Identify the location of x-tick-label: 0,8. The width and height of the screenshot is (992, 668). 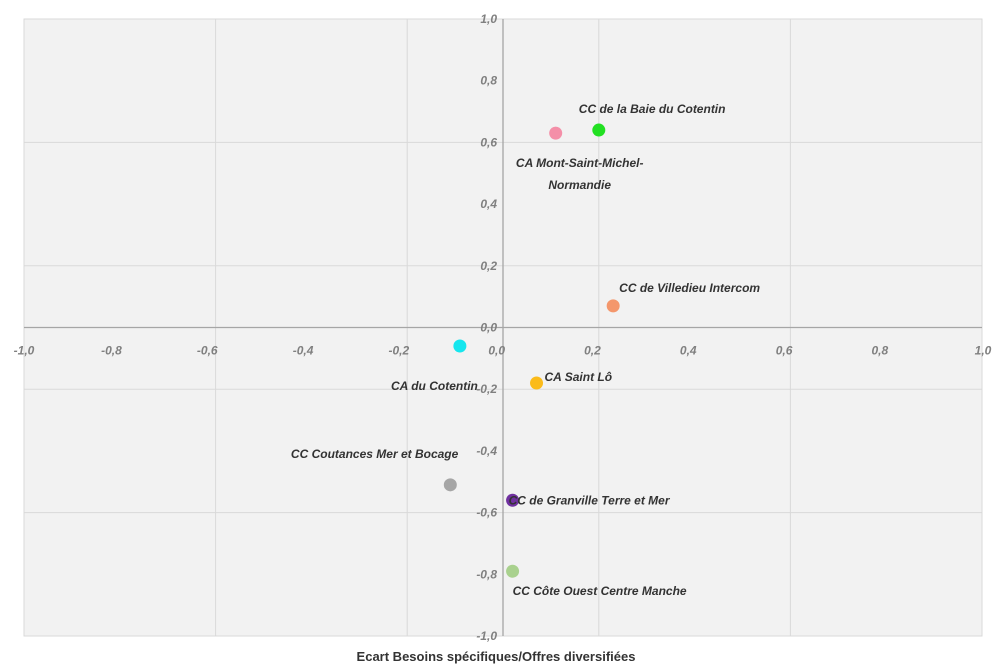
(880, 351).